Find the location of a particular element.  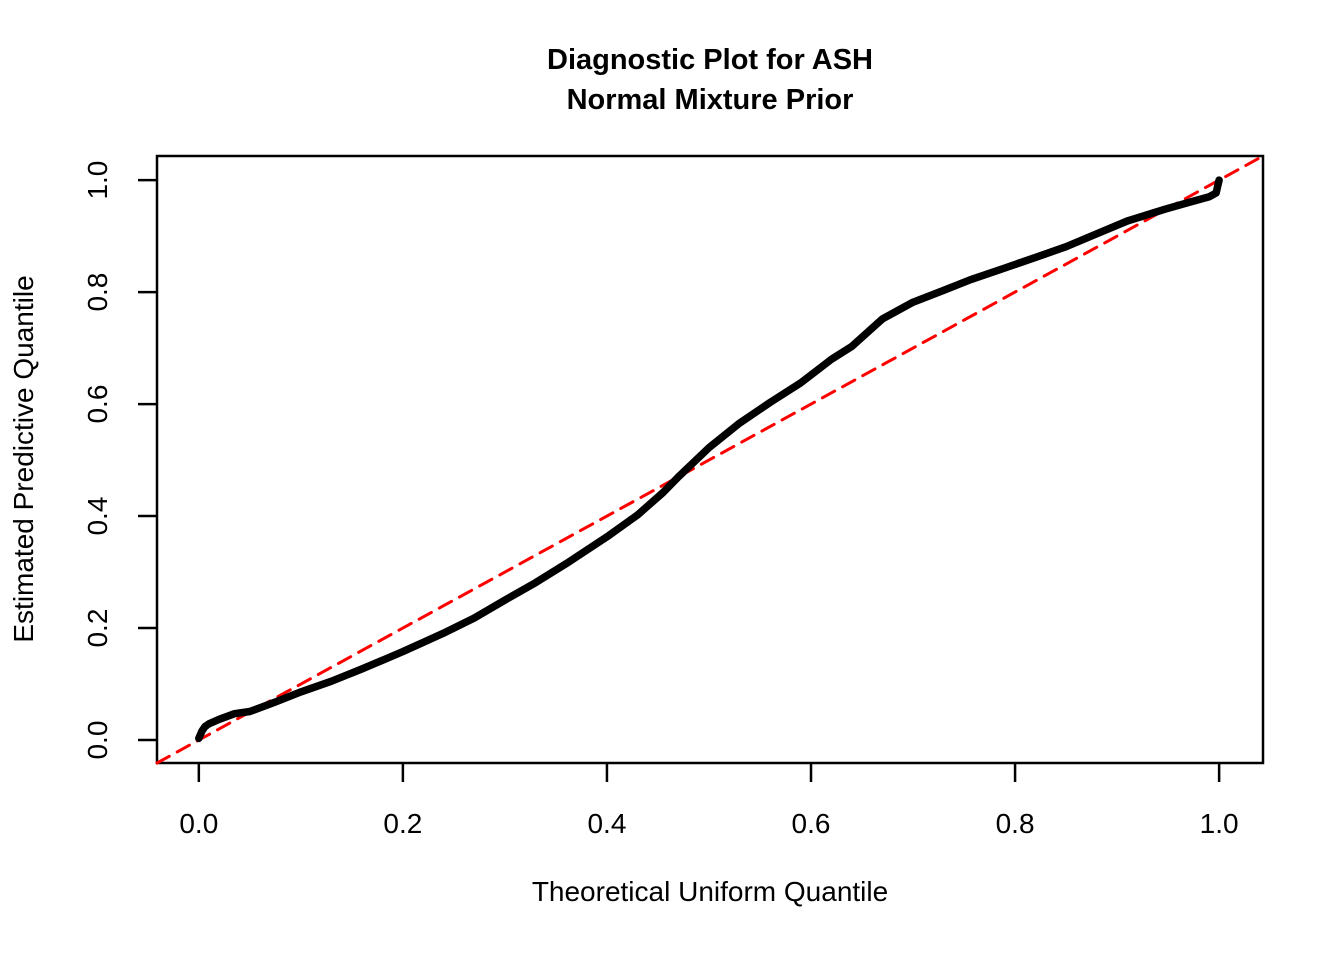

chart-title-line1: Diagnostic Plot for ASH is located at coordinates (710, 60).